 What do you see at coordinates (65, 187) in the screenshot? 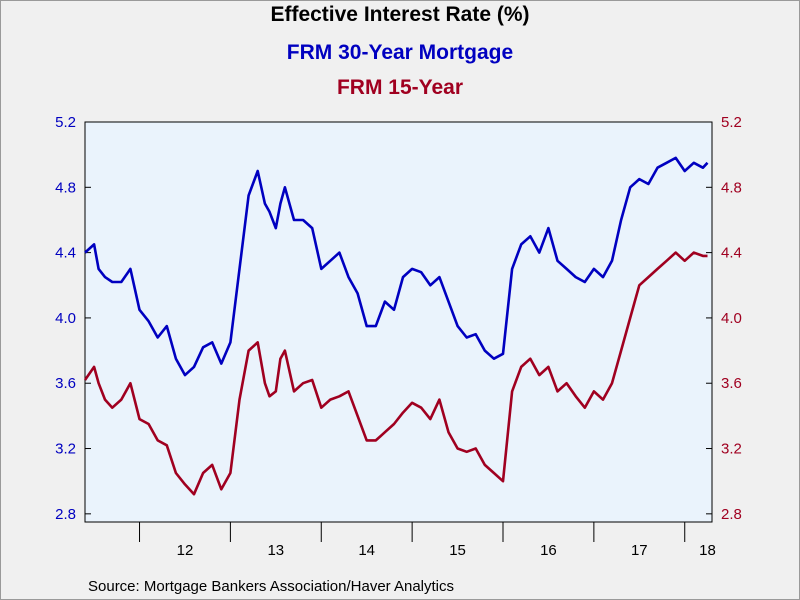
I see `y-tick-label-left: 4.8` at bounding box center [65, 187].